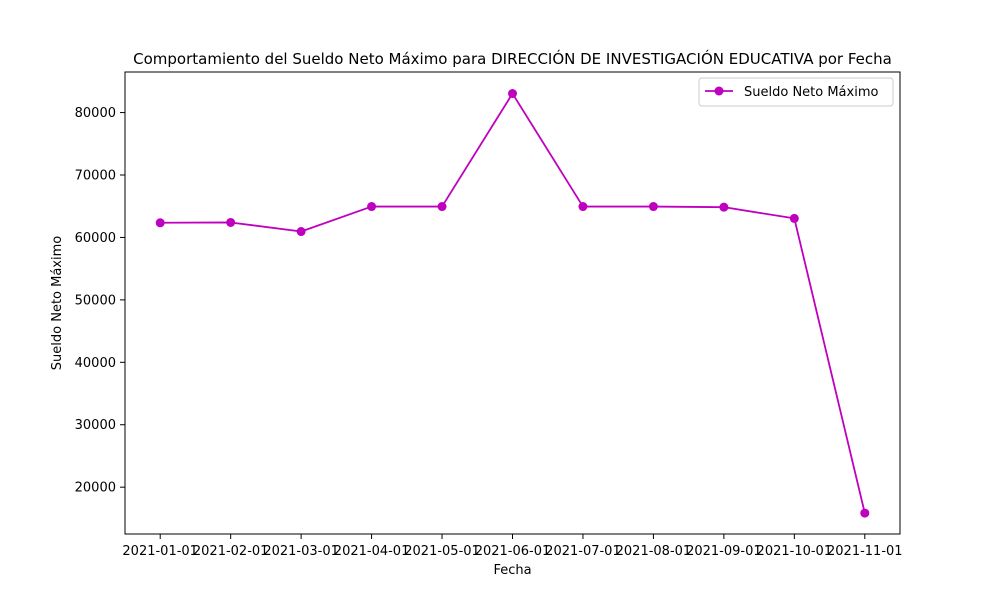 The width and height of the screenshot is (1000, 600). I want to click on x-tick-label: 2021-04-01, so click(372, 551).